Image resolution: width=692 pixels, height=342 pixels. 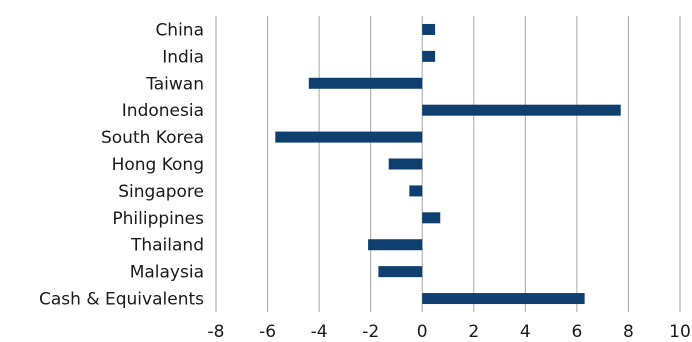 I want to click on x-tick-label: -8, so click(x=216, y=332).